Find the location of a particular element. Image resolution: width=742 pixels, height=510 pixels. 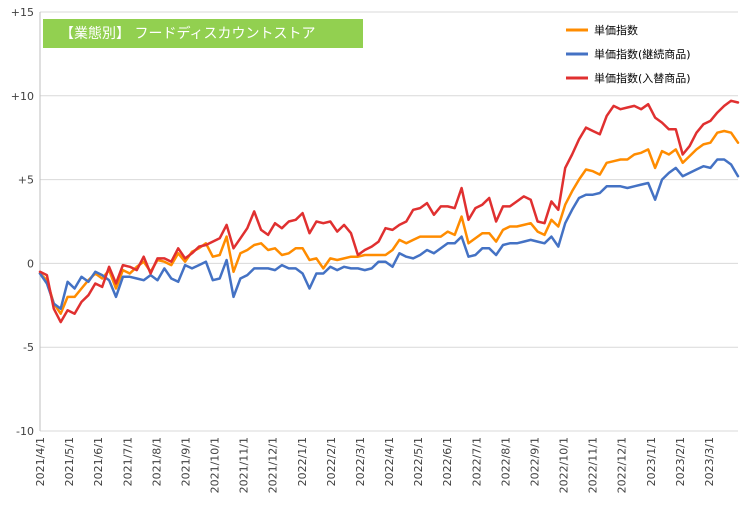

y-tick-label: +5 is located at coordinates (26, 180).